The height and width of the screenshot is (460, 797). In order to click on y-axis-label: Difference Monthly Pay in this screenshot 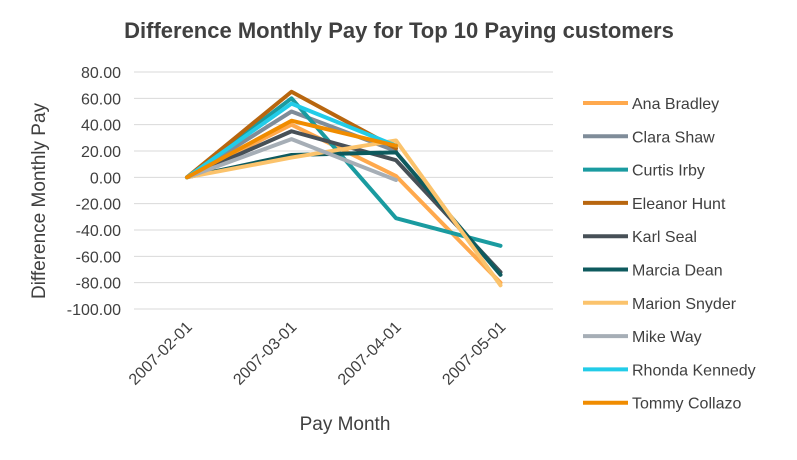, I will do `click(39, 200)`.